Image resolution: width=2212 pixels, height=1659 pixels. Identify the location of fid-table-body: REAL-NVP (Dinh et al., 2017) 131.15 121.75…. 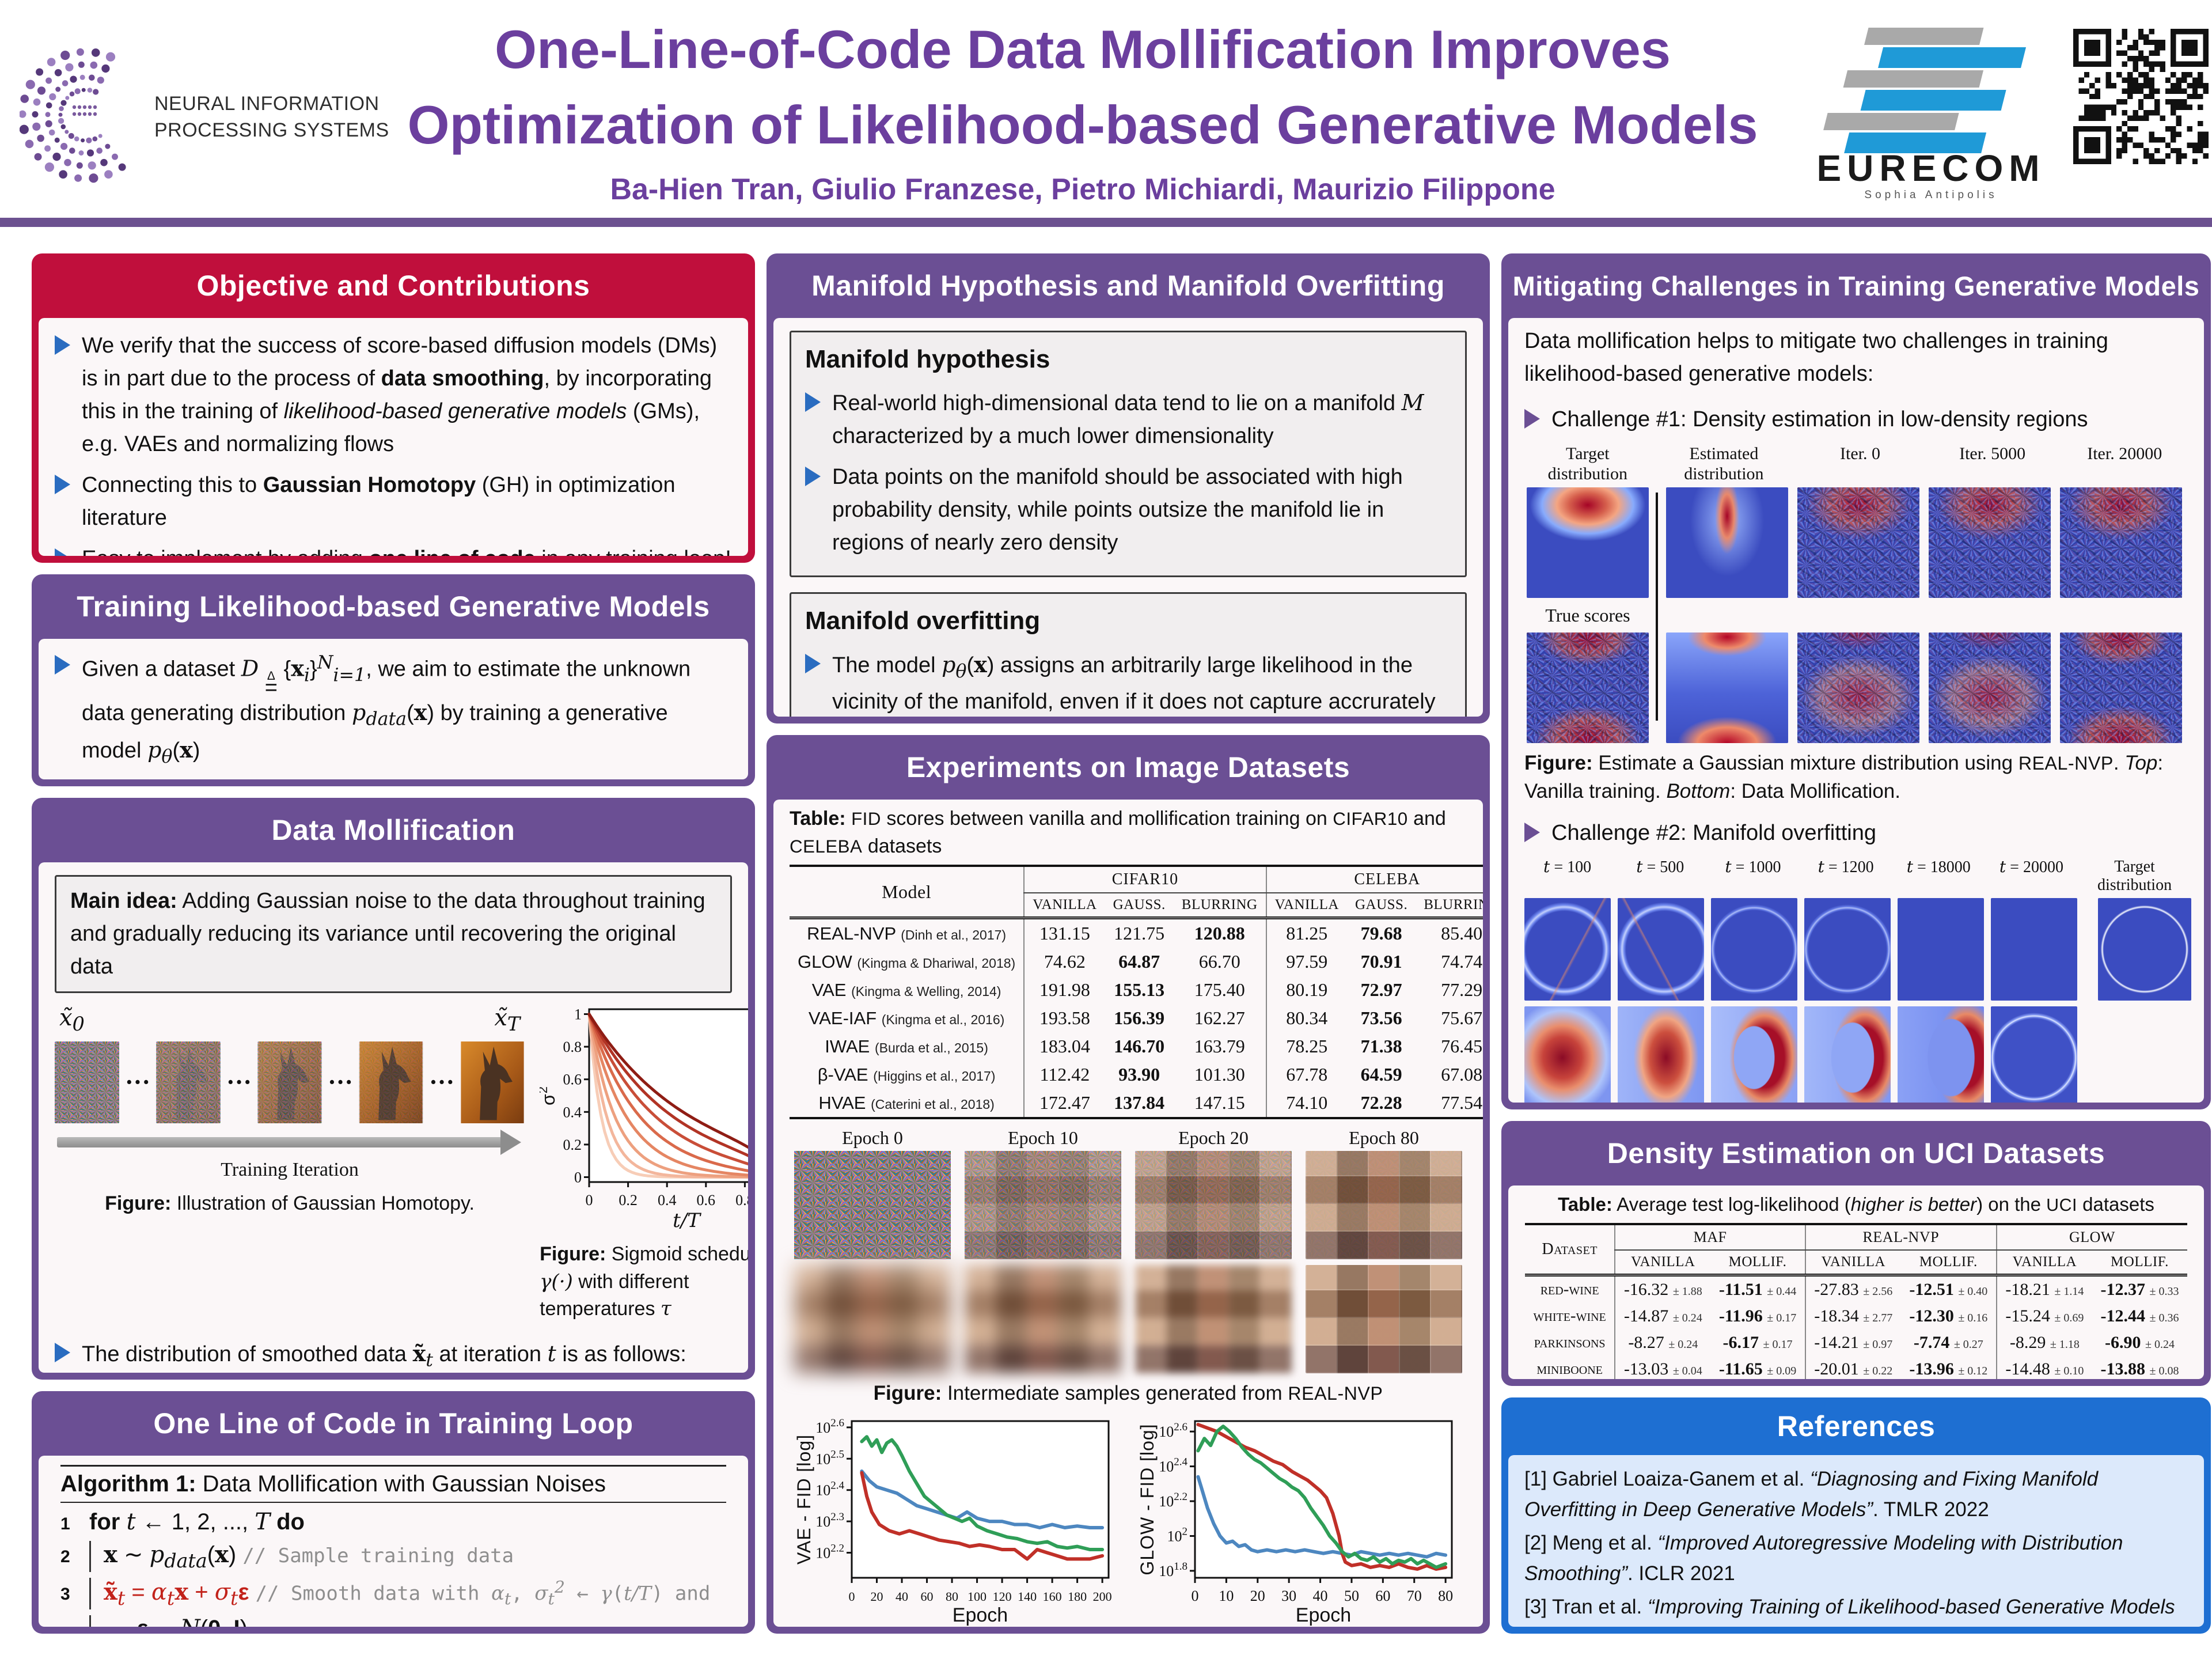
(1136, 1018).